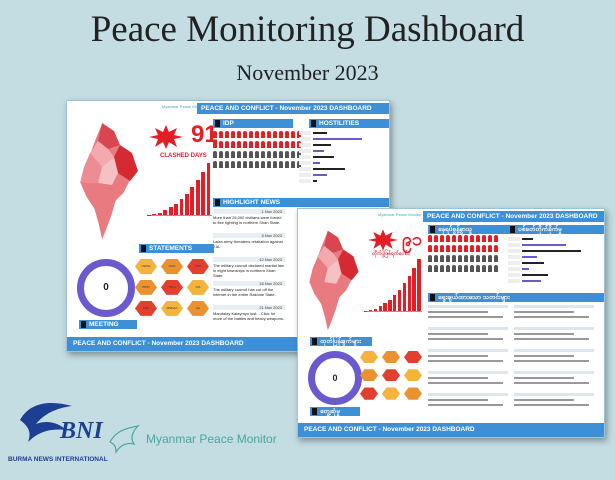  Describe the element at coordinates (183, 156) in the screenshot. I see `clashed-days-label: CLASHED DAYS` at that location.